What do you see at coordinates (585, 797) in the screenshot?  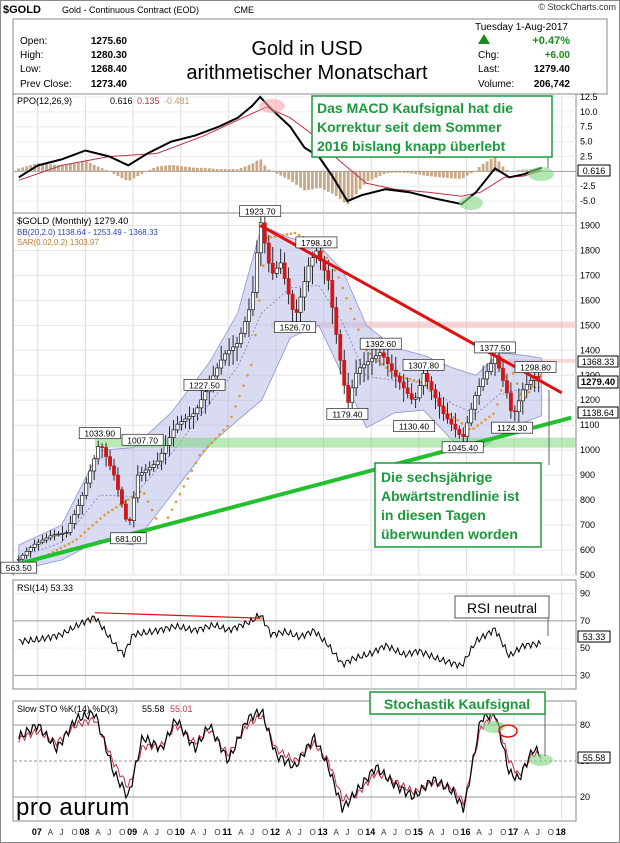 I see `sto-tick-label: 20` at bounding box center [585, 797].